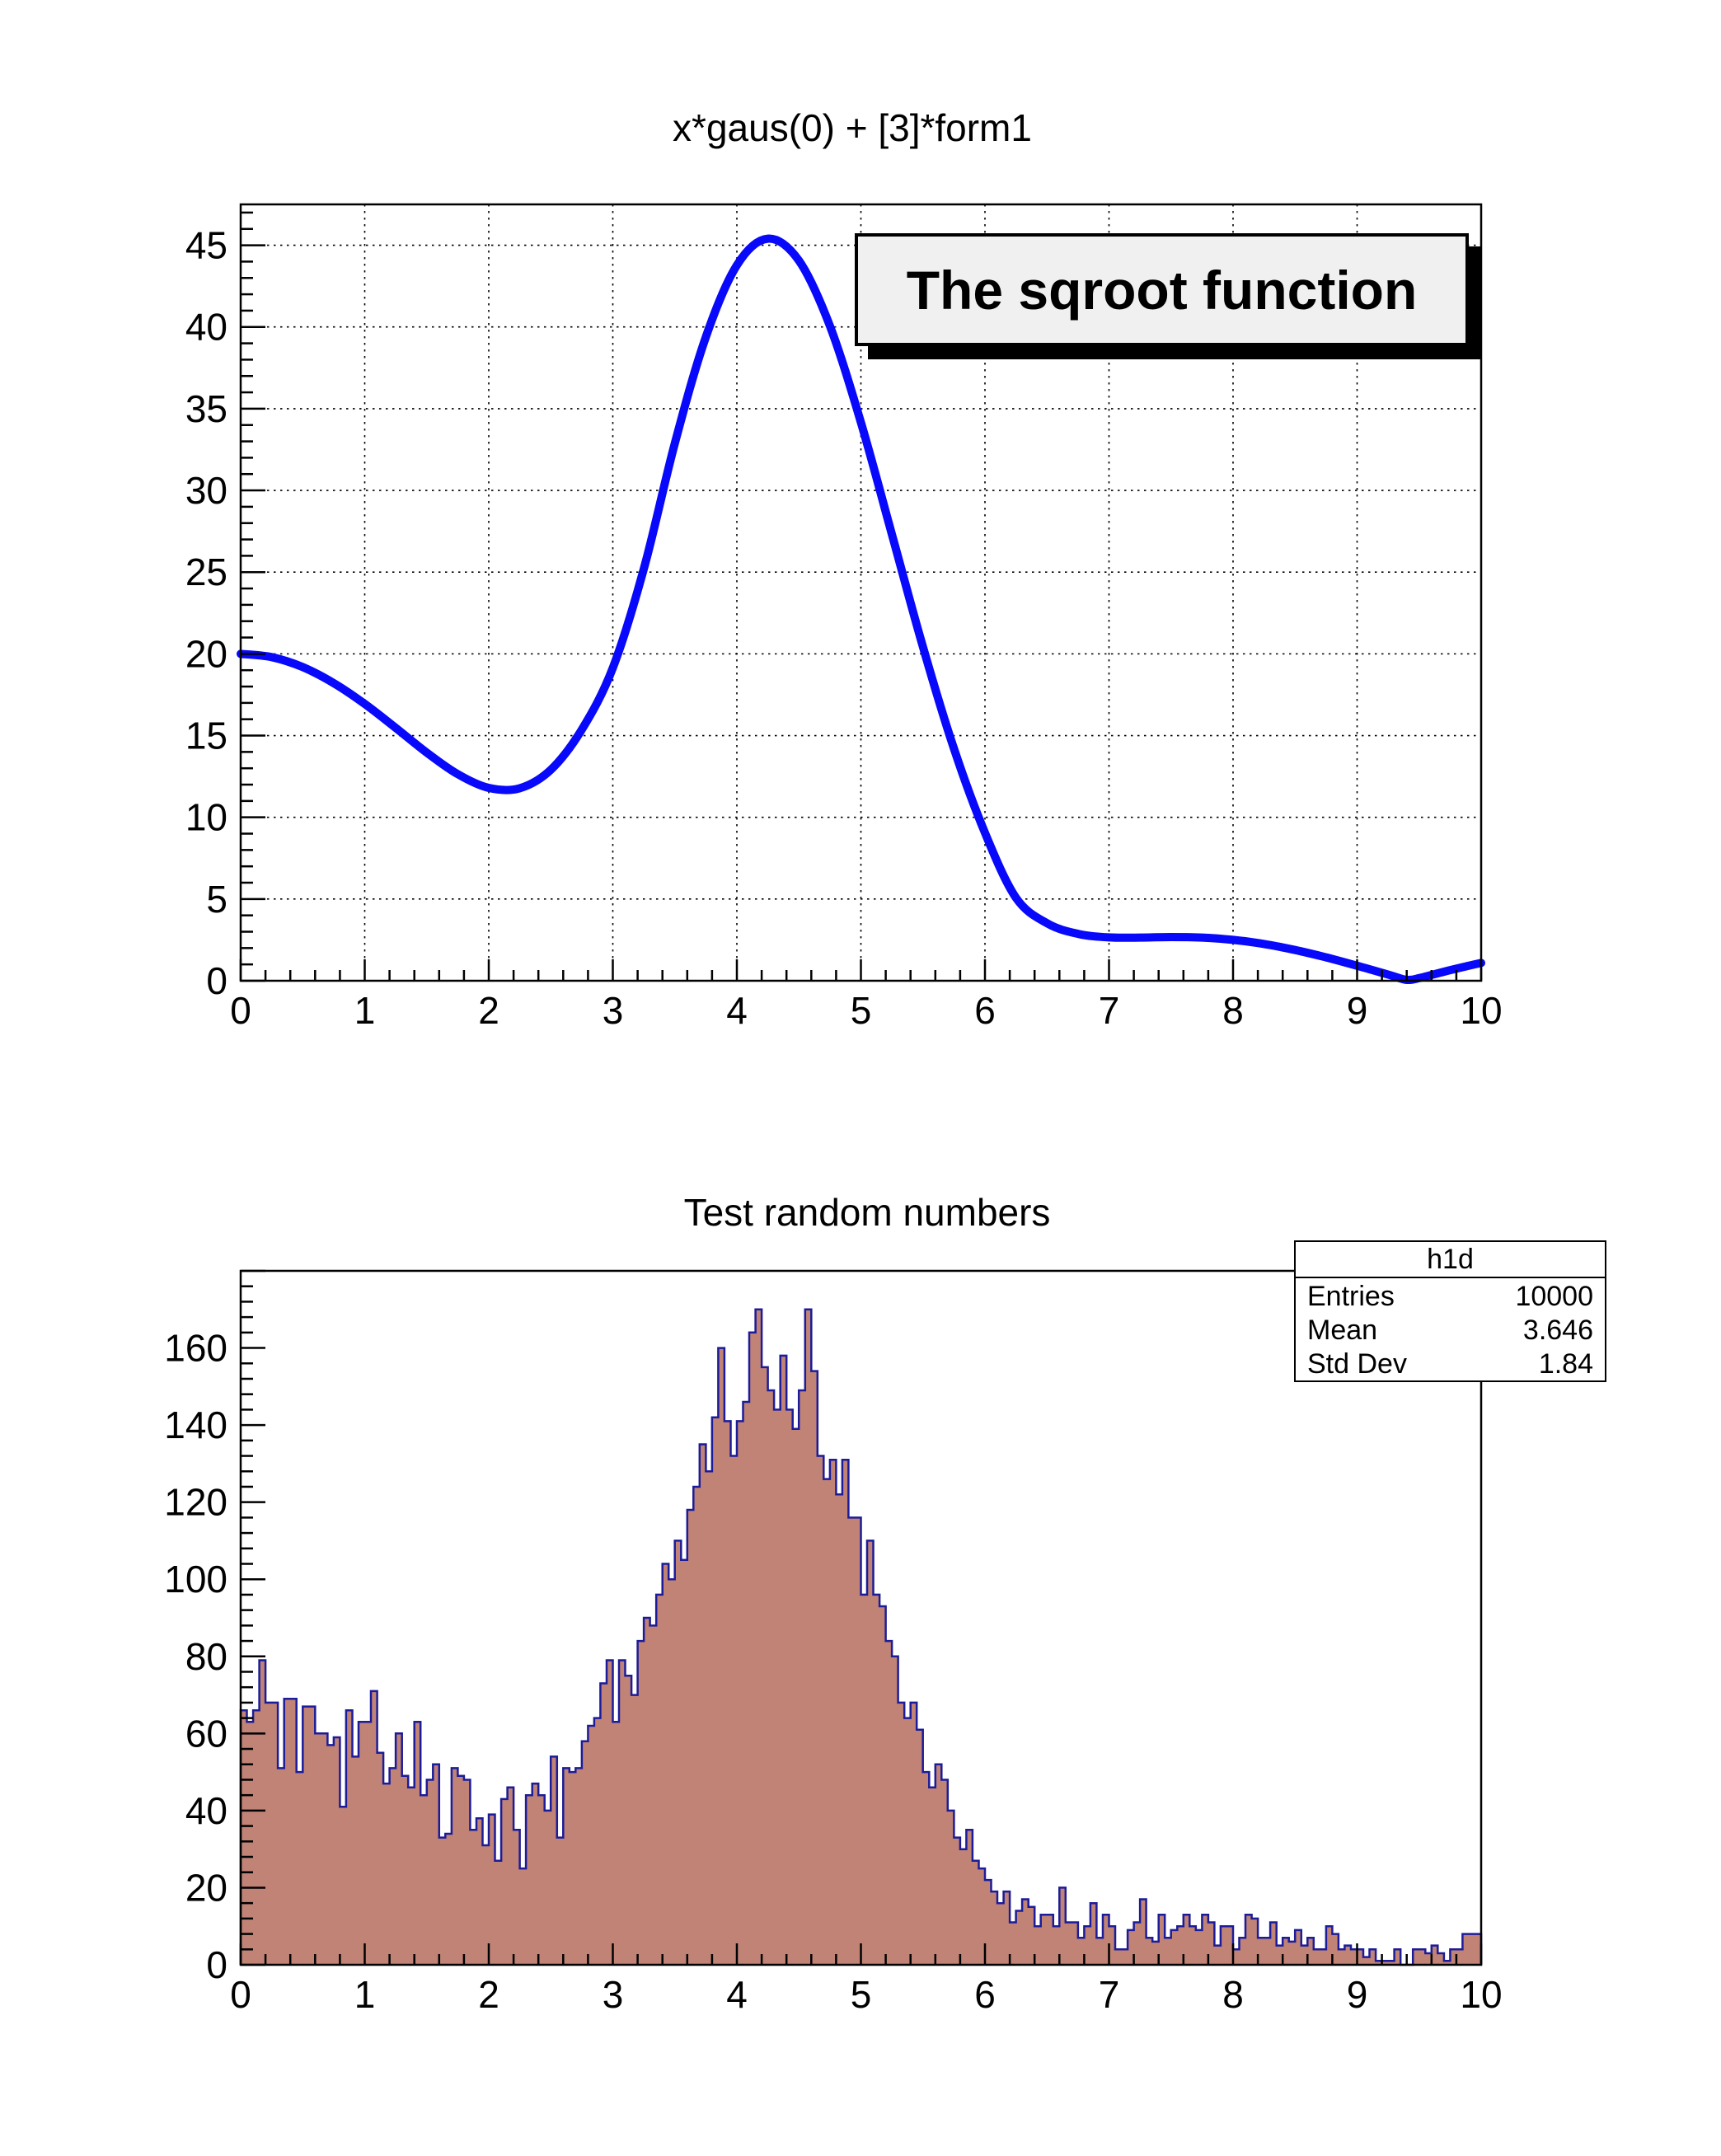 The width and height of the screenshot is (1721, 2156). I want to click on y-tick-label: 80, so click(206, 1656).